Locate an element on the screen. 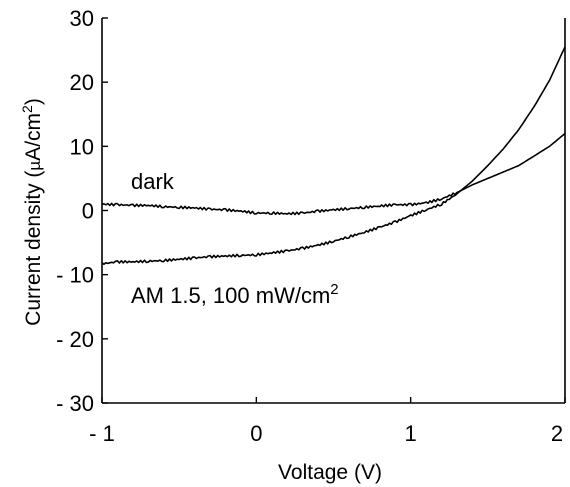 Image resolution: width=570 pixels, height=487 pixels. y-axis-label-mu: µ is located at coordinates (34, 166).